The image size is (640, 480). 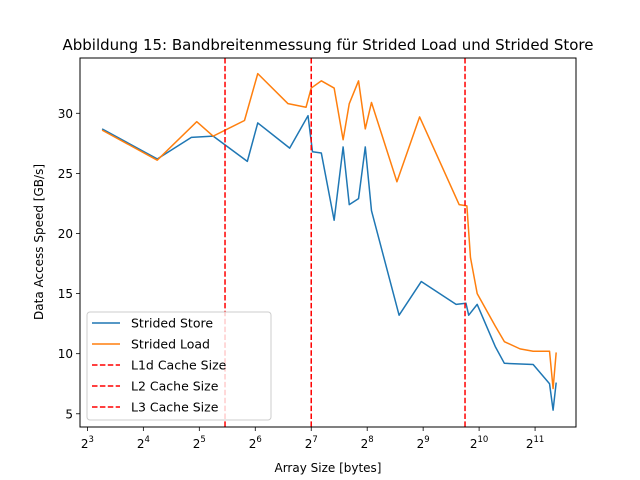 I want to click on y-tick-label: 5, so click(x=69, y=414).